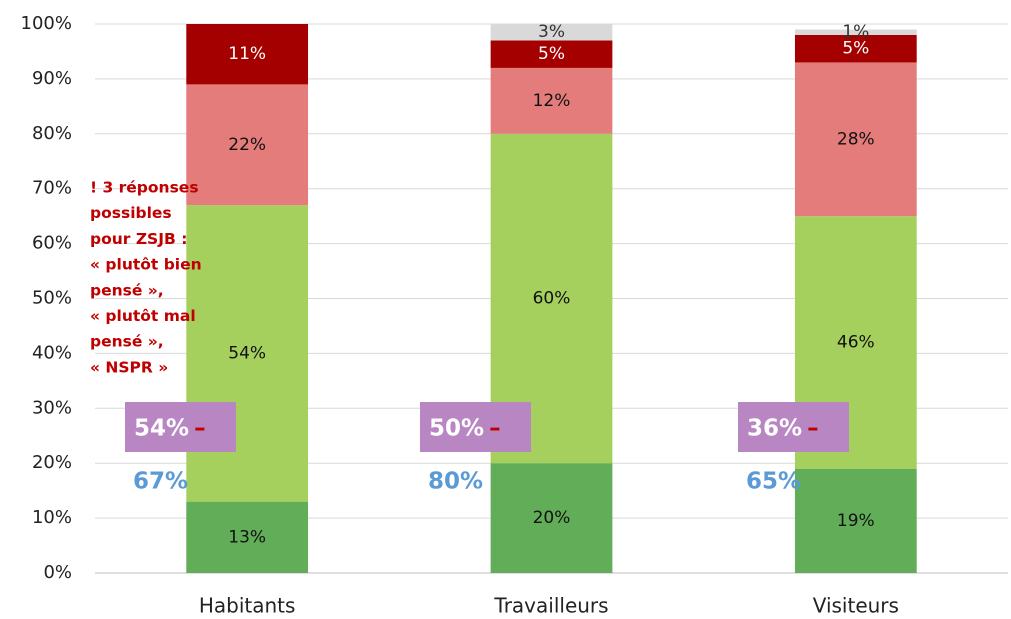  What do you see at coordinates (144, 188) in the screenshot?
I see `note-line: ! 3 réponses` at bounding box center [144, 188].